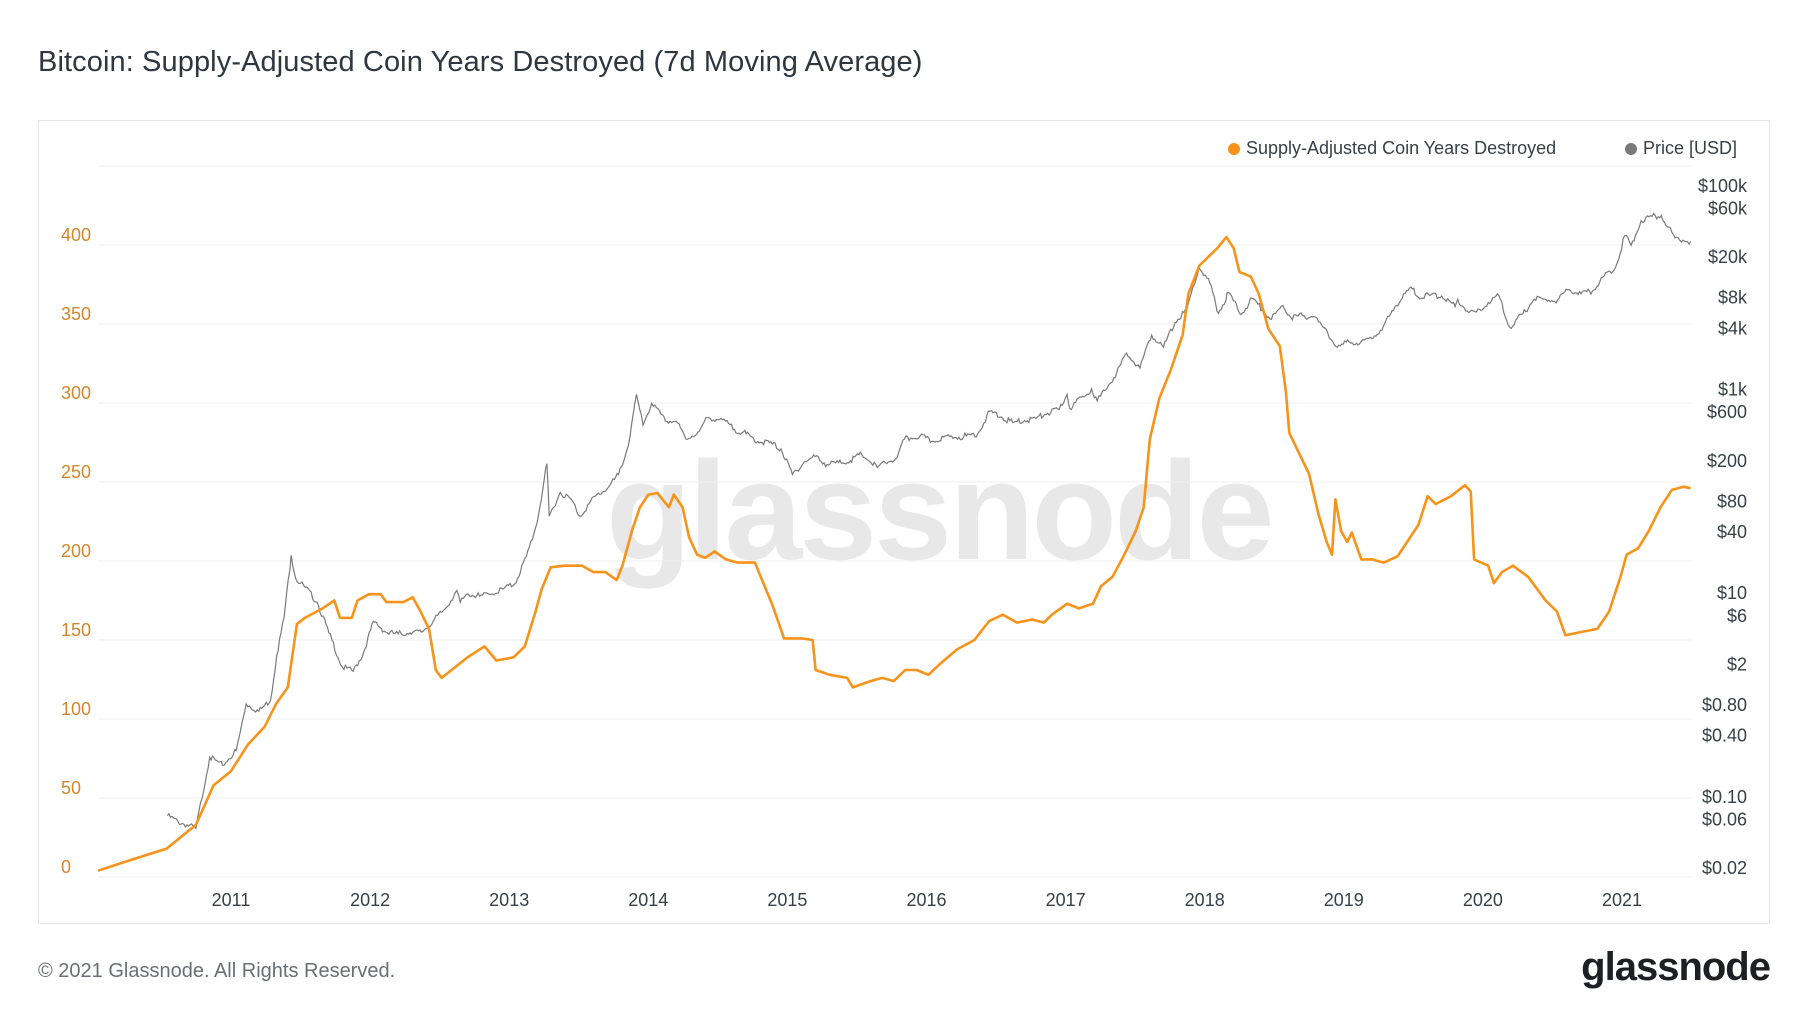 The image size is (1800, 1013). Describe the element at coordinates (1737, 616) in the screenshot. I see `right-axis-tick-label: $6` at that location.